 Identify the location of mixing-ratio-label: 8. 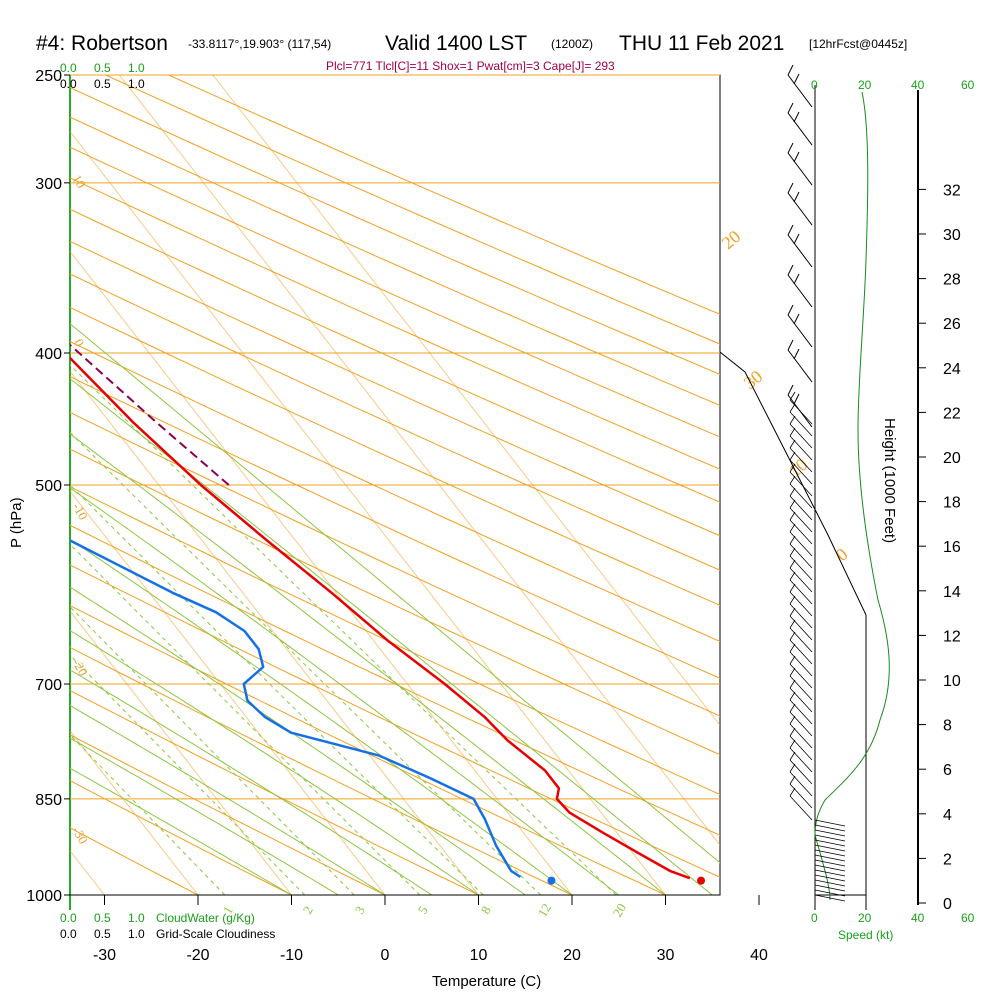
(486, 909).